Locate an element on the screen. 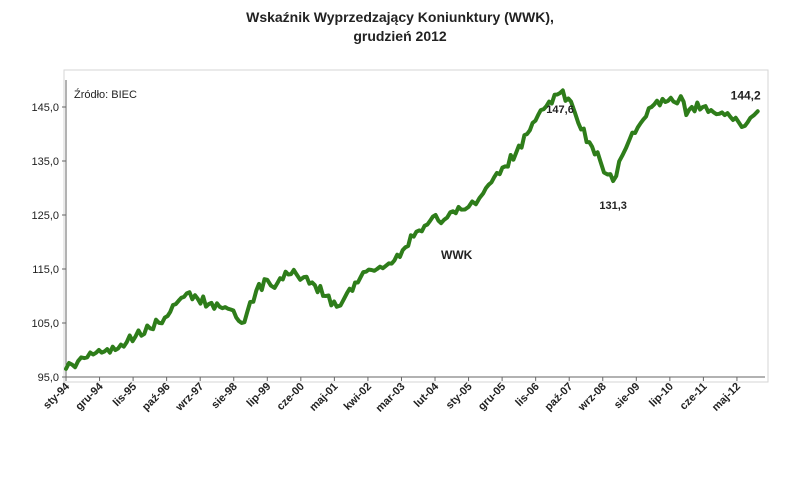 This screenshot has height=491, width=800. y-ticks: 95,0 105,0 115,0 125,0 135,0 145,0 is located at coordinates (48, 243).